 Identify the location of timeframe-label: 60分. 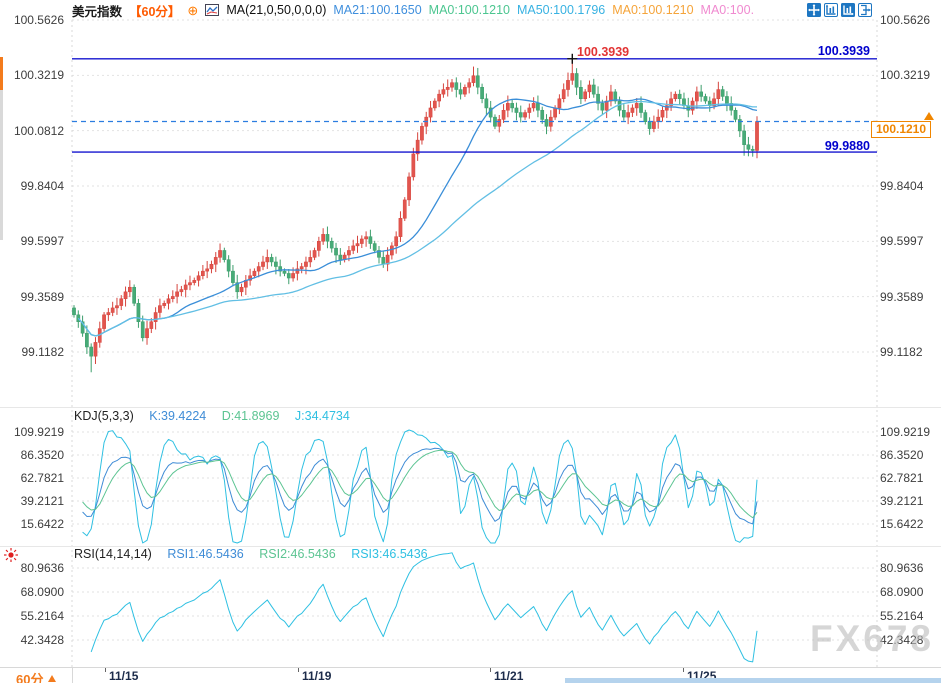
(30, 677).